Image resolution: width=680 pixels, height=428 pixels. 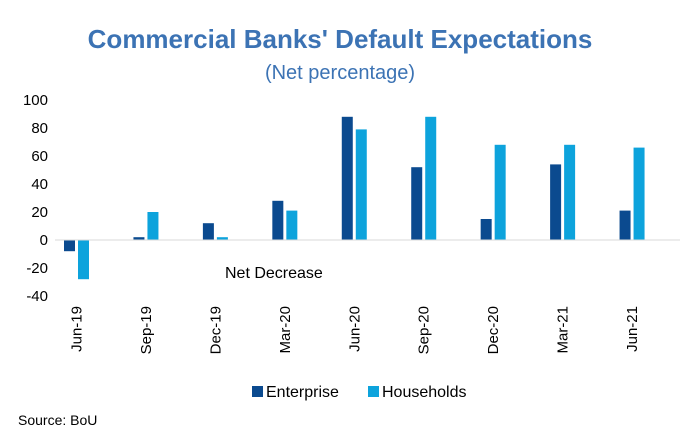 What do you see at coordinates (274, 273) in the screenshot?
I see `net-decrease-annotation: Net Decrease` at bounding box center [274, 273].